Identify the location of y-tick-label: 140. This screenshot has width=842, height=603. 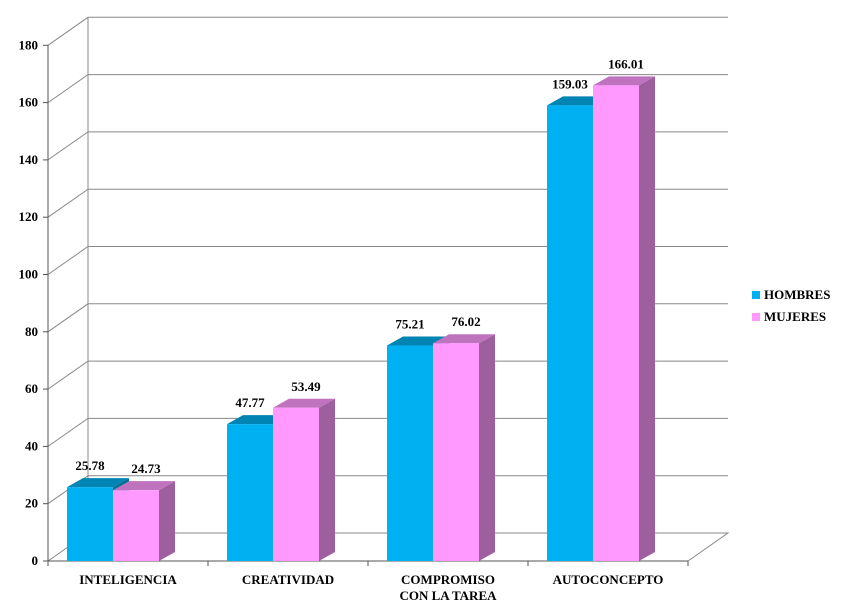
(29, 159).